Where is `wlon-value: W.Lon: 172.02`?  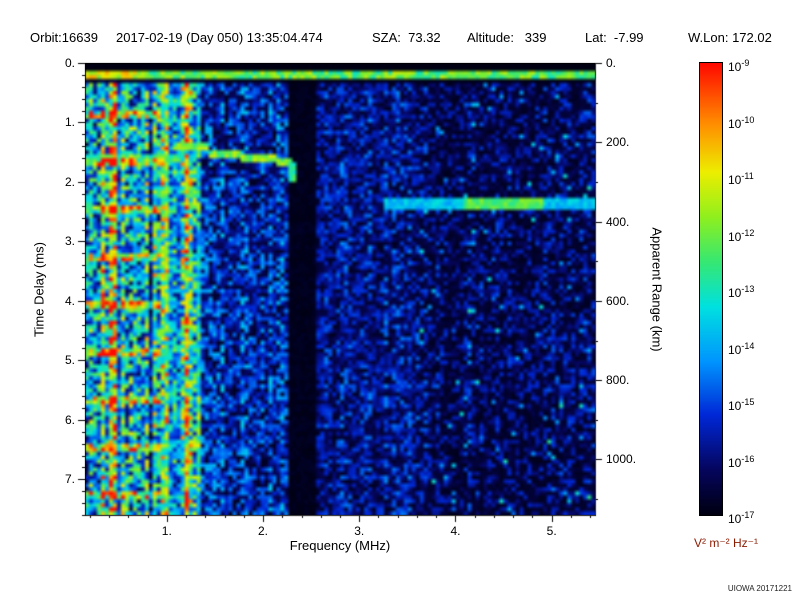
wlon-value: W.Lon: 172.02 is located at coordinates (730, 37).